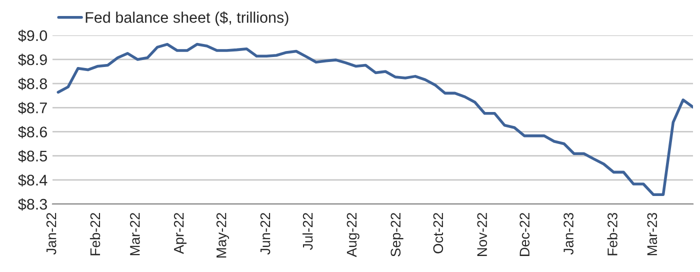 The image size is (700, 272). What do you see at coordinates (265, 234) in the screenshot?
I see `x-tick-label: Jun-22` at bounding box center [265, 234].